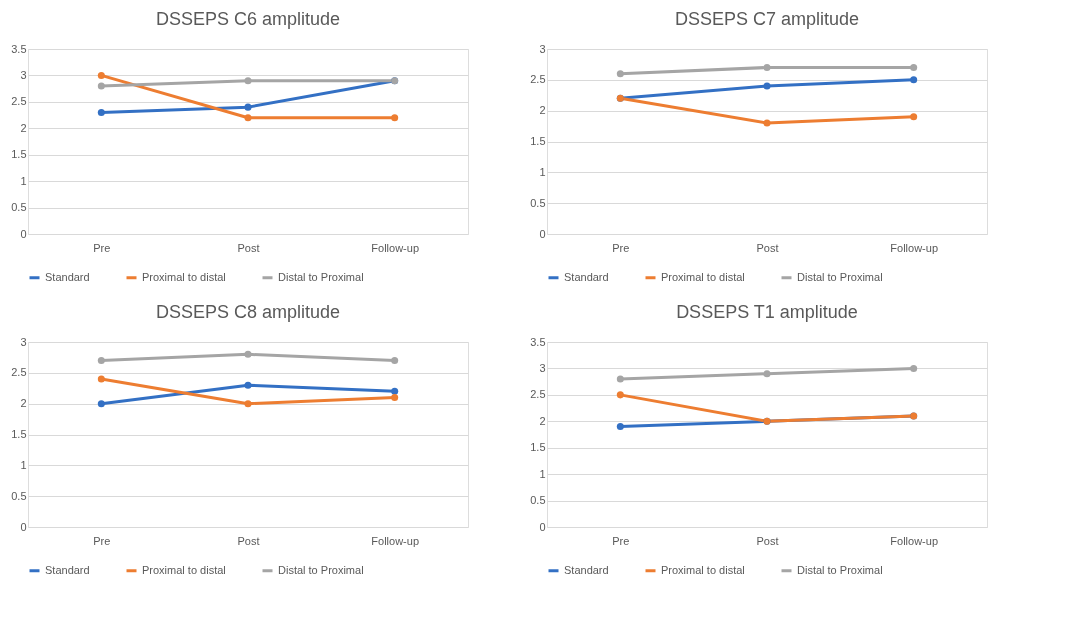 The width and height of the screenshot is (1072, 635). What do you see at coordinates (248, 19) in the screenshot?
I see `chart-title: DSSEPS C6 amplitude` at bounding box center [248, 19].